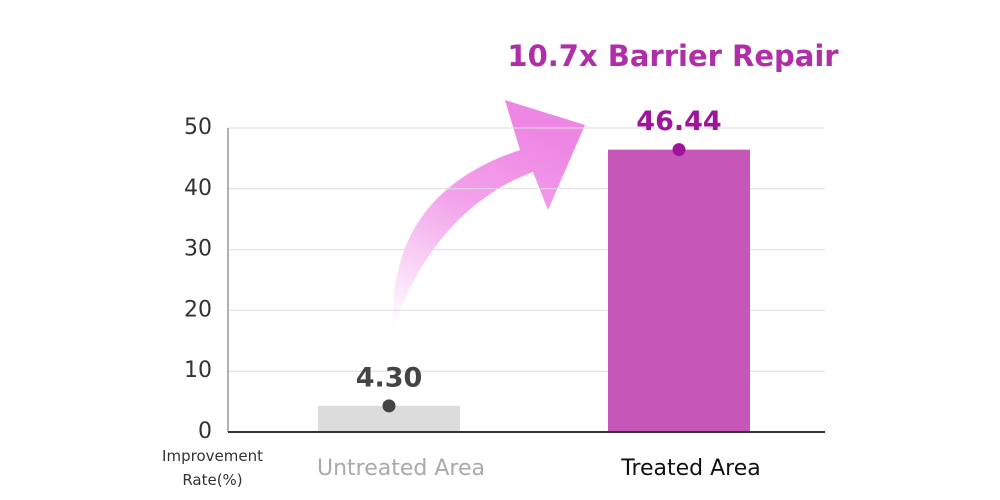 This screenshot has width=1000, height=500. What do you see at coordinates (488, 214) in the screenshot?
I see `arrow` at bounding box center [488, 214].